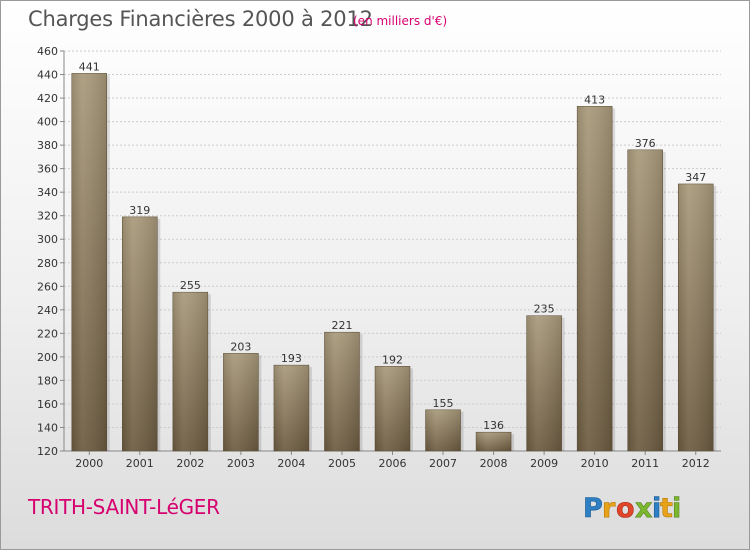 The height and width of the screenshot is (550, 750). Describe the element at coordinates (89, 463) in the screenshot. I see `x-tick-label: 2000` at that location.